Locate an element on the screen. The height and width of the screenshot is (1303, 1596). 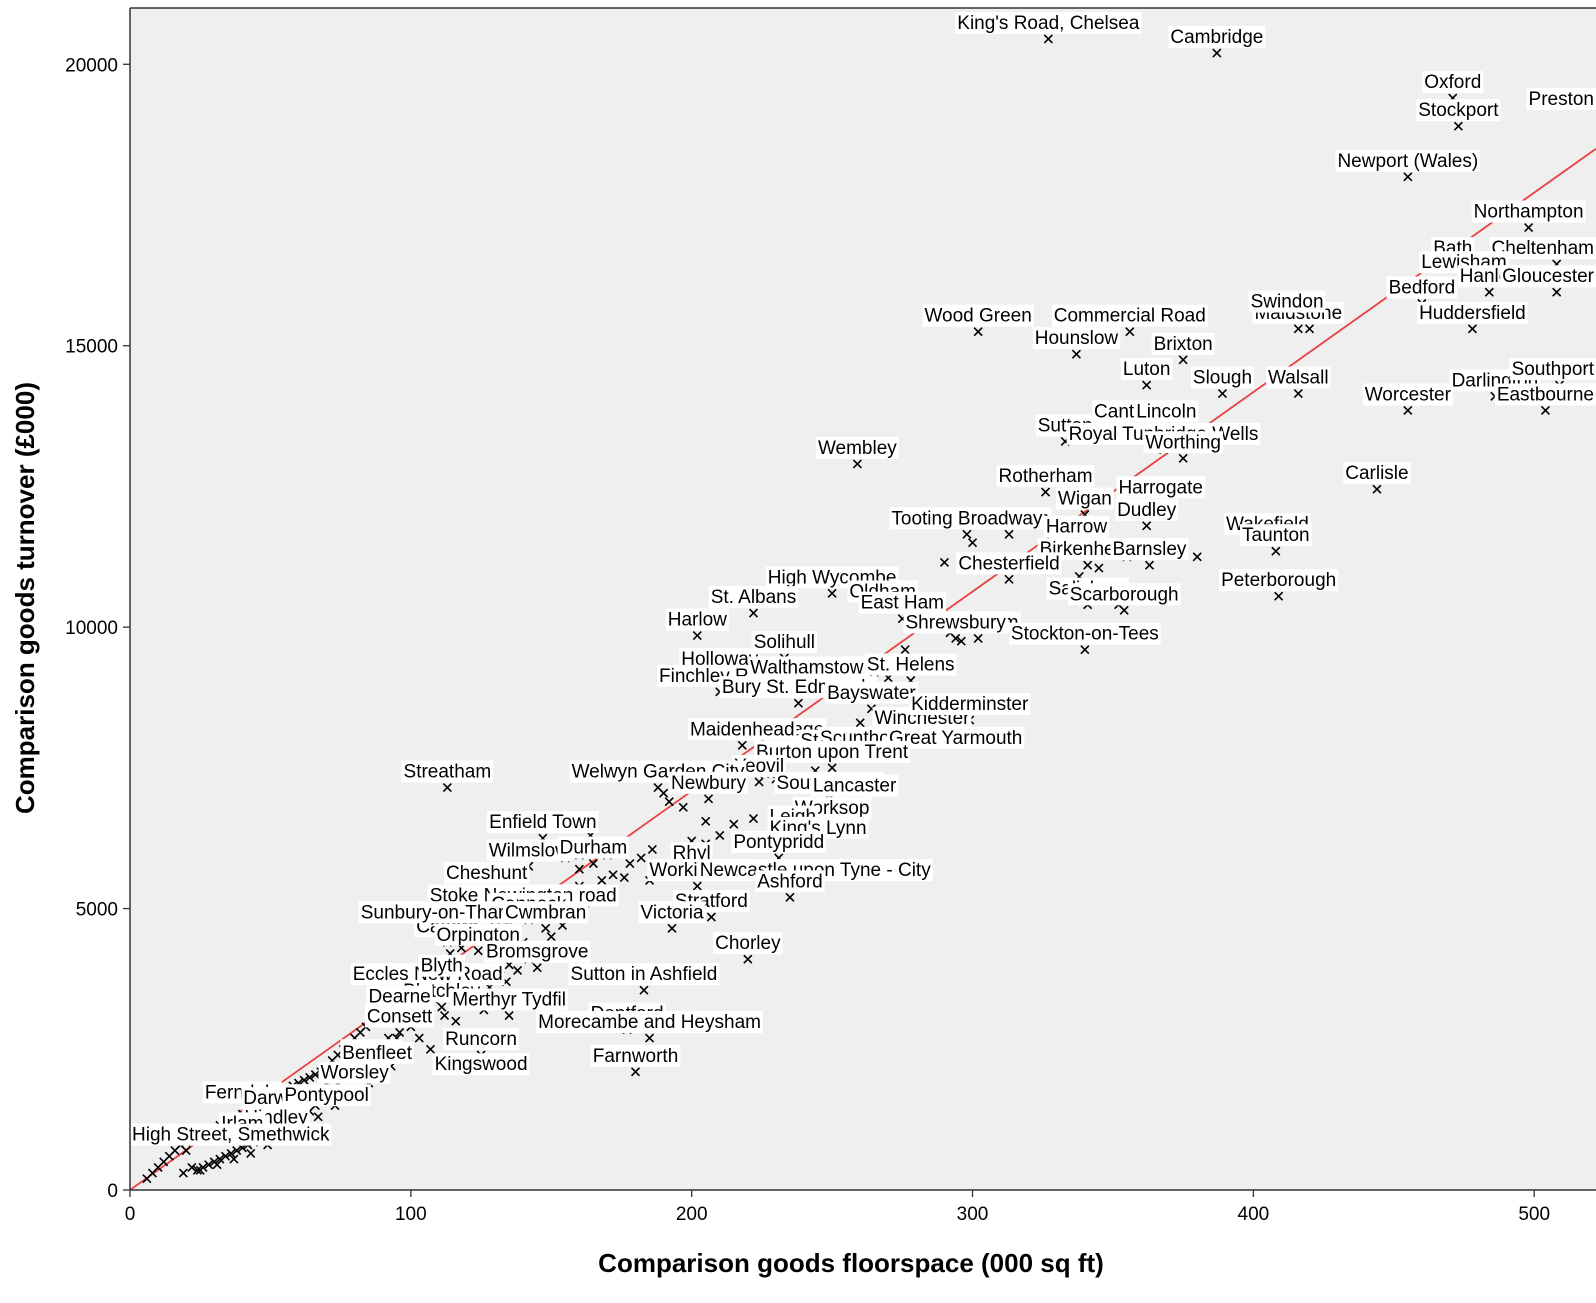
point-label: Cambridge is located at coordinates (1216, 37).